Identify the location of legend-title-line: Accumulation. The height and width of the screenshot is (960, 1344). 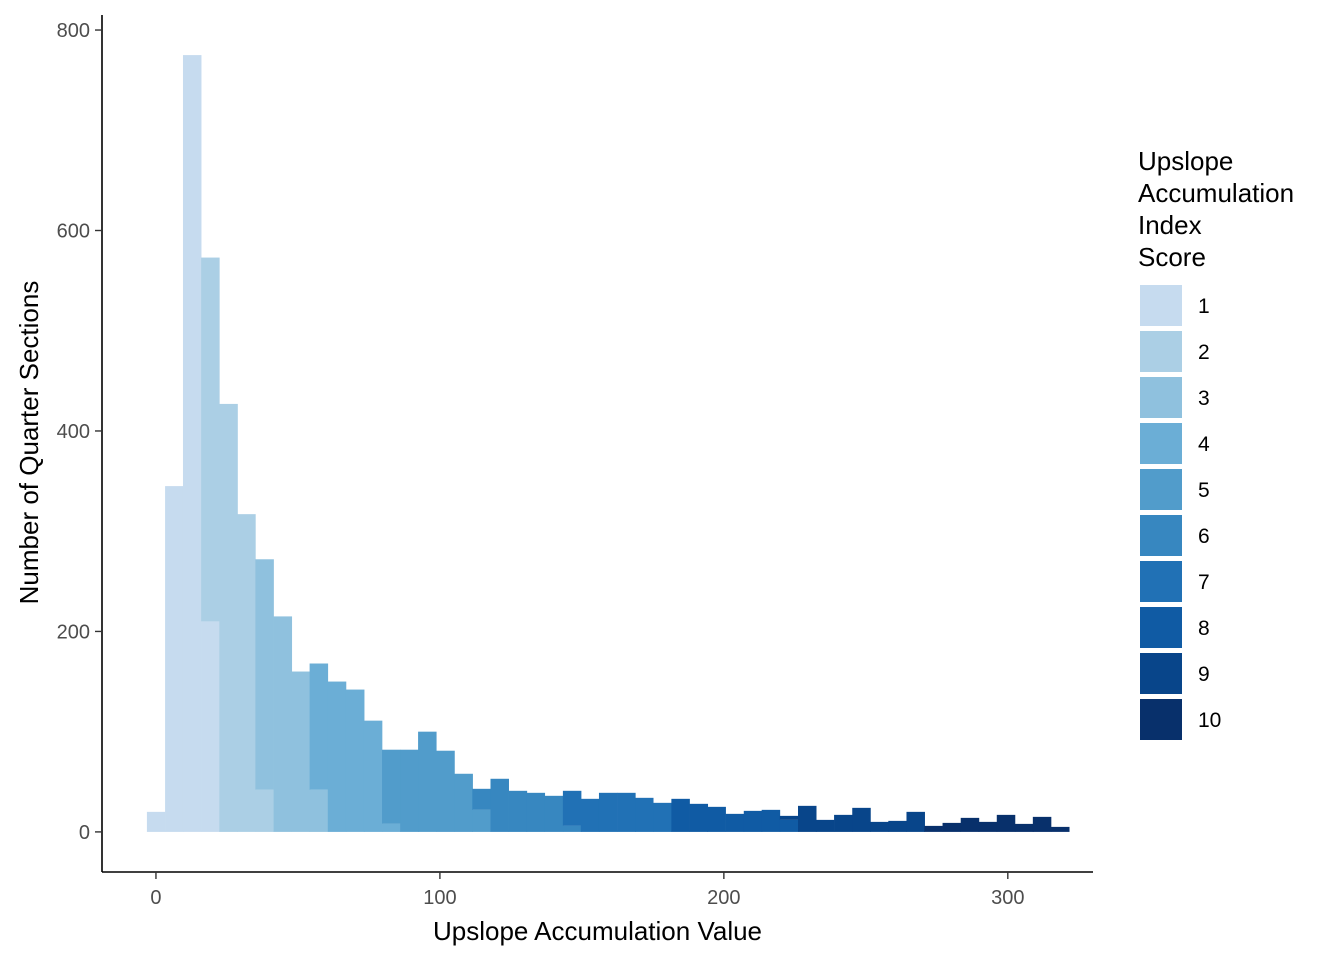
(1216, 193).